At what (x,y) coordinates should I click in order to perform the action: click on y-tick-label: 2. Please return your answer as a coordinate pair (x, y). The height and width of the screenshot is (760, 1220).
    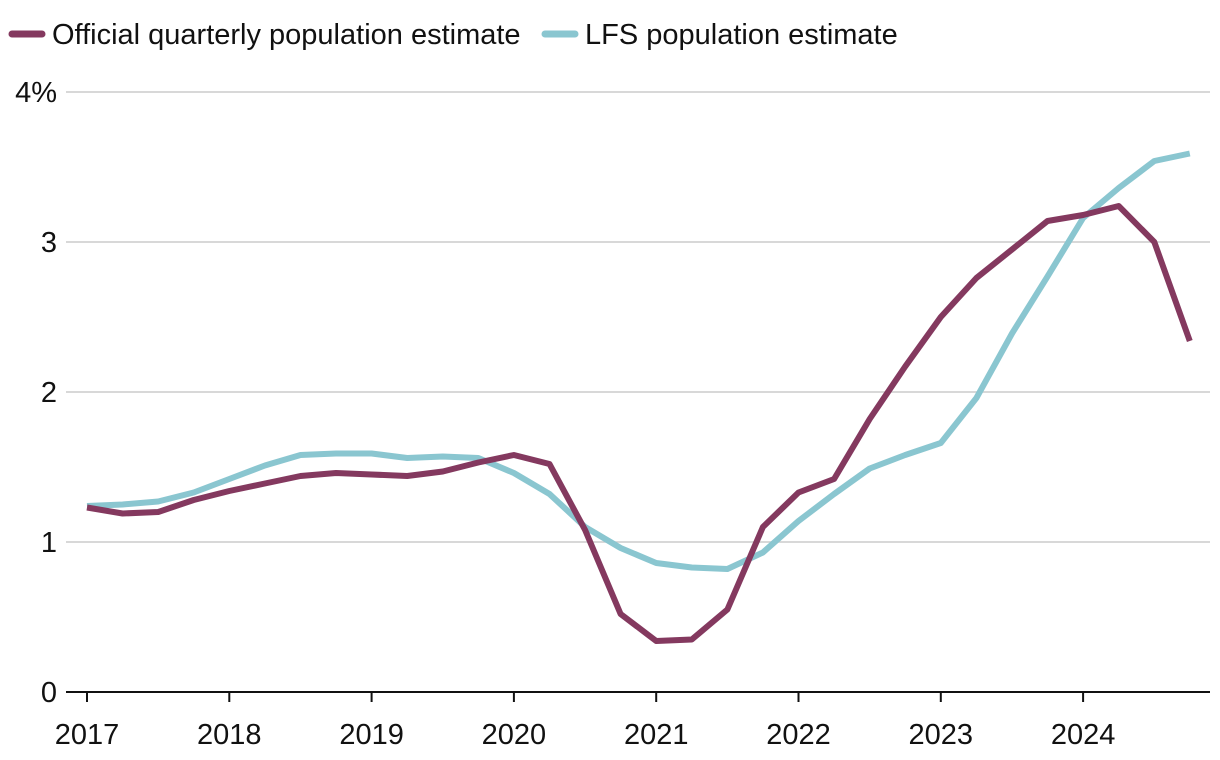
    Looking at the image, I should click on (49, 393).